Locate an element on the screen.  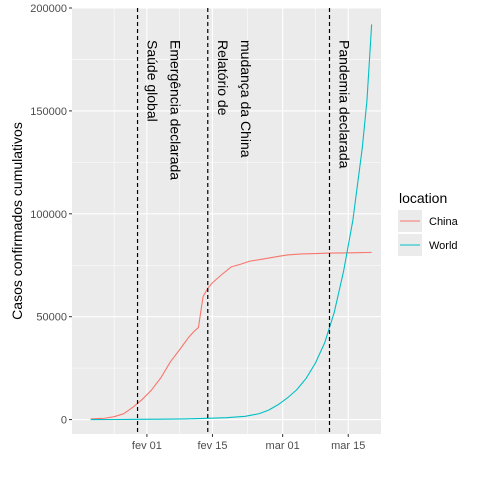
legend-label-world: World is located at coordinates (443, 246).